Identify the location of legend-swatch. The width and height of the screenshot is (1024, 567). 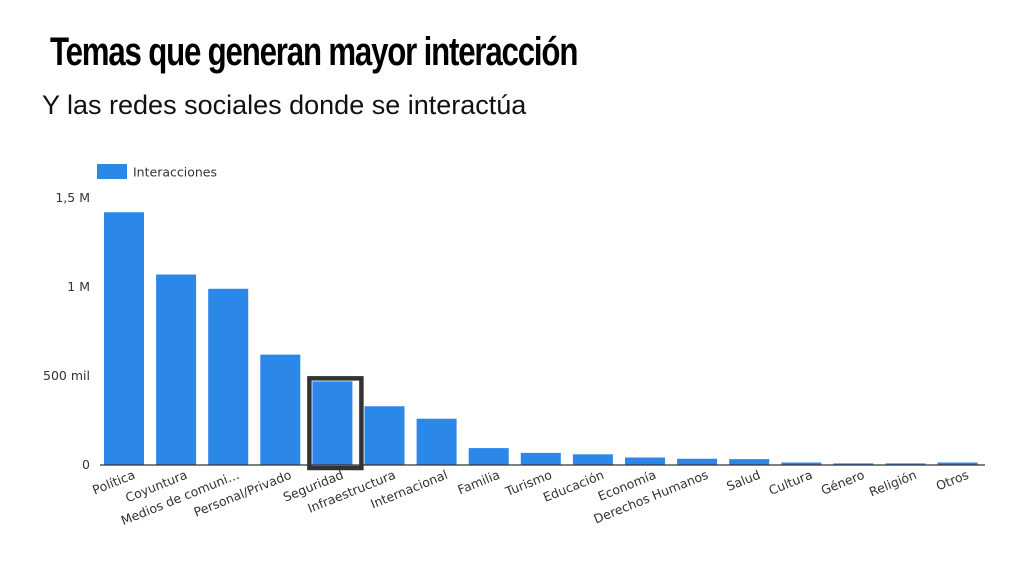
(112, 171).